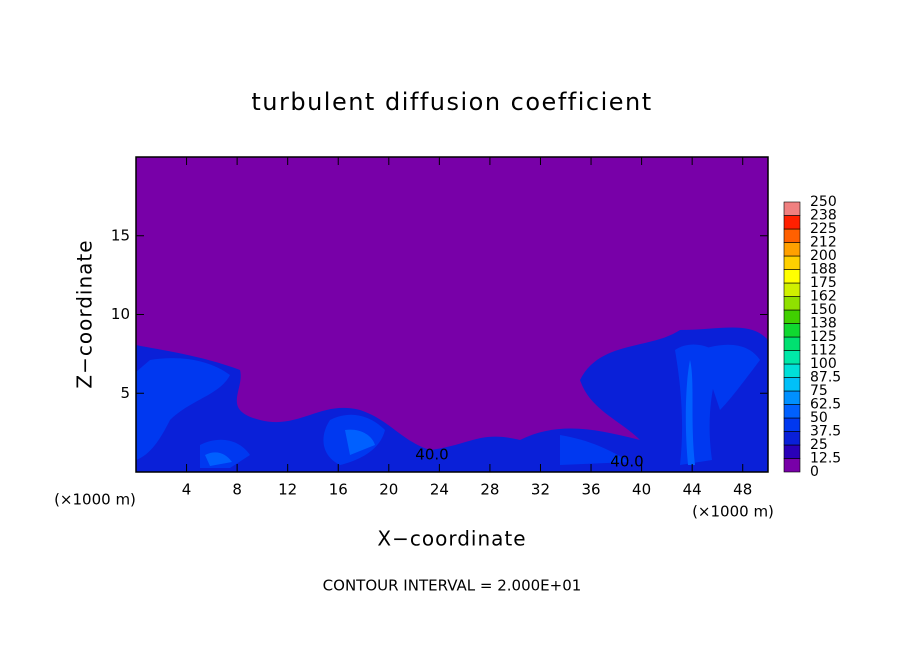 This screenshot has width=904, height=654. I want to click on colorbar-label: 0, so click(814, 472).